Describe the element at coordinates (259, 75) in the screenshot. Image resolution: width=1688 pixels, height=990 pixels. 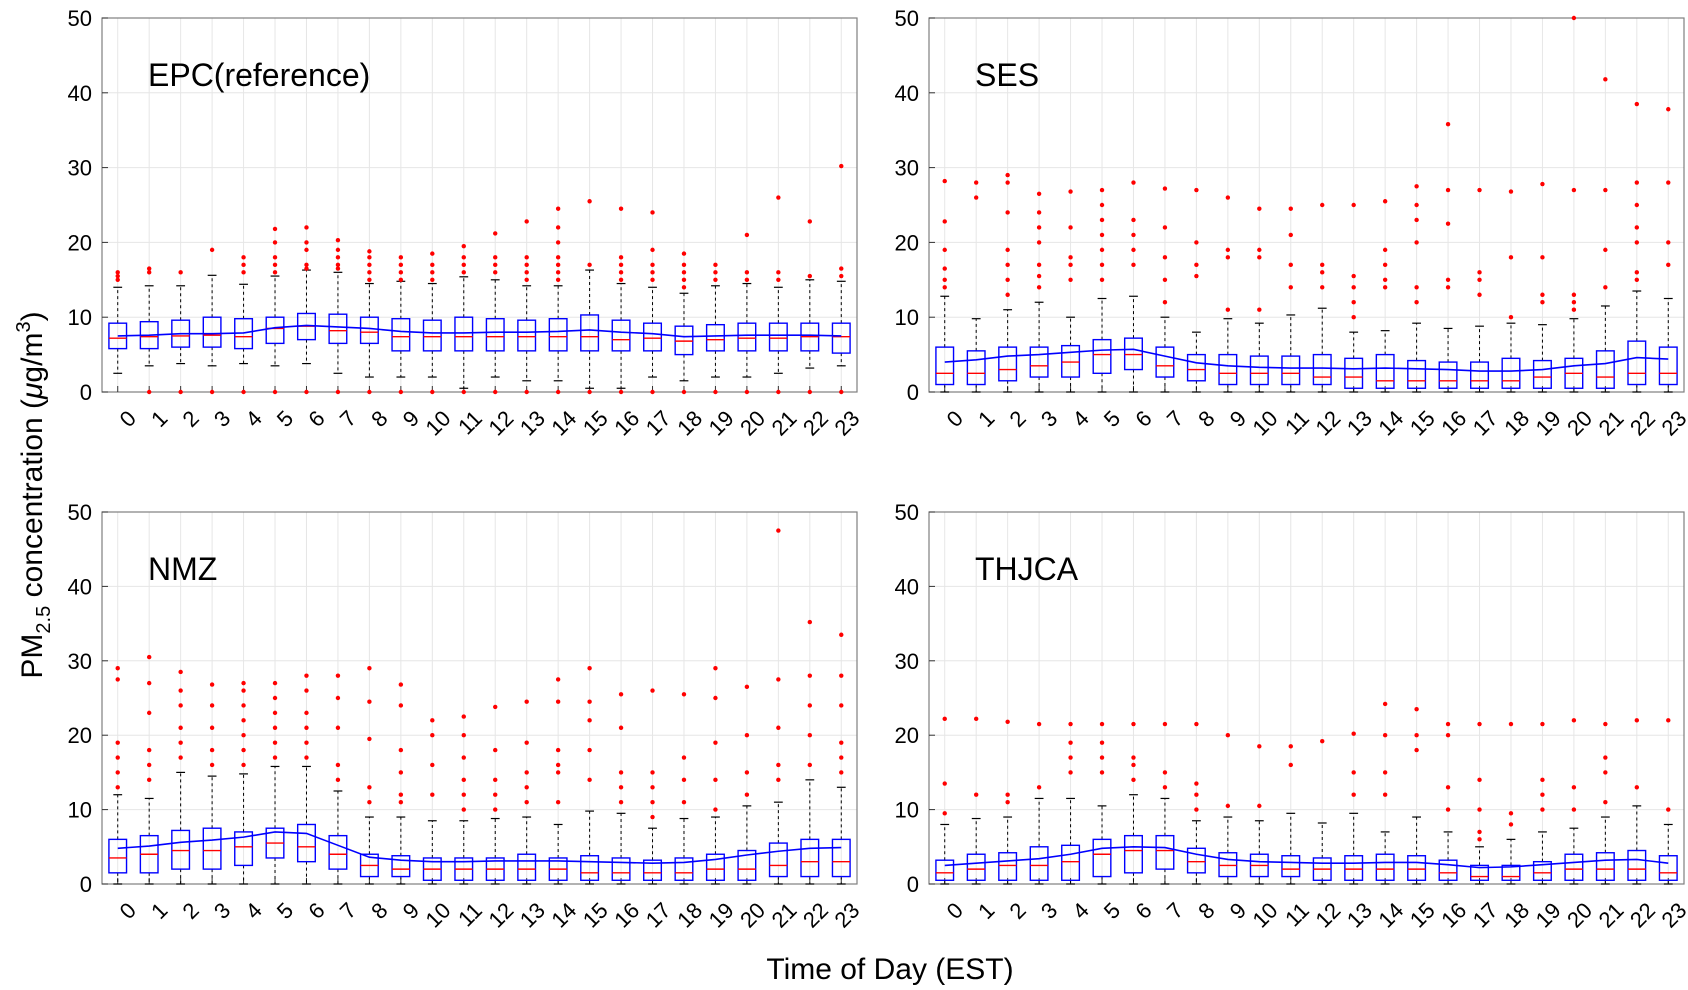
I see `panel-title: EPC(reference)` at that location.